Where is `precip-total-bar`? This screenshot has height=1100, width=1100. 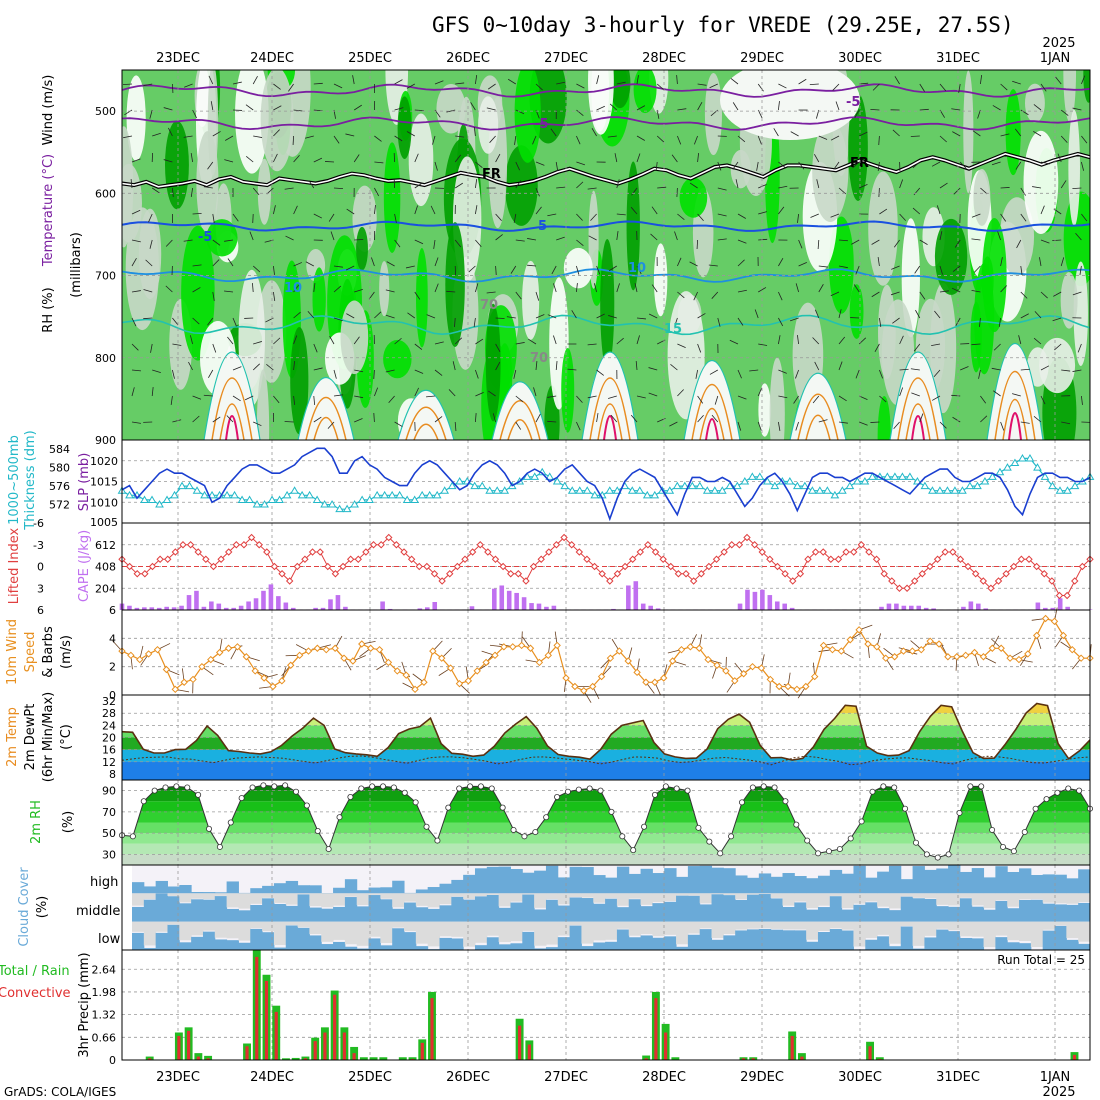 precip-total-bar is located at coordinates (383, 1058).